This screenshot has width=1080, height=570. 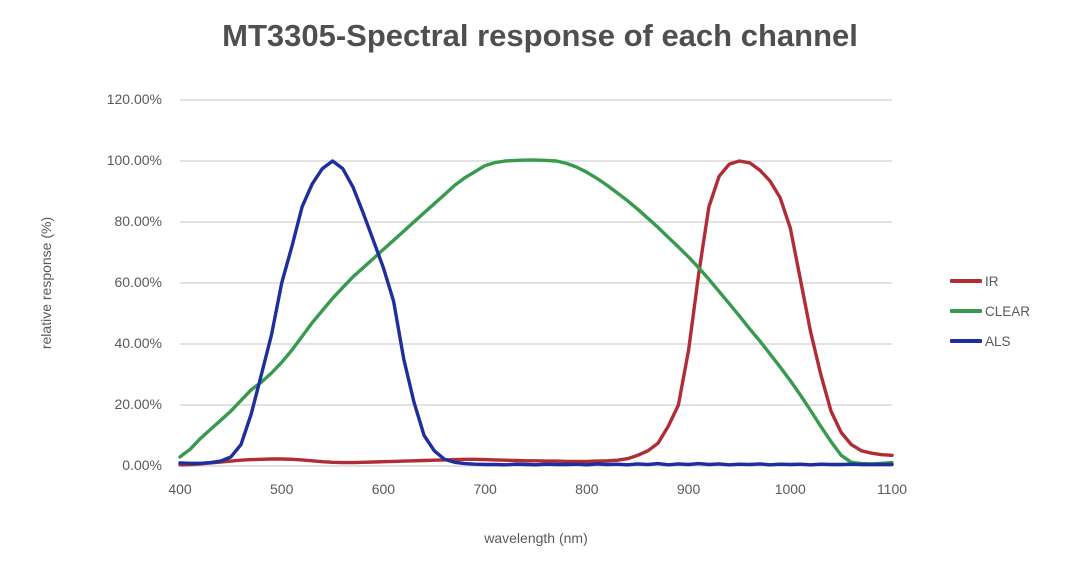 What do you see at coordinates (134, 99) in the screenshot?
I see `y-tick-label: 120.00%` at bounding box center [134, 99].